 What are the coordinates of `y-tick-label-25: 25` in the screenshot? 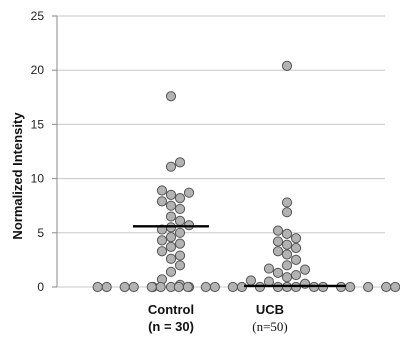 It's located at (38, 16).